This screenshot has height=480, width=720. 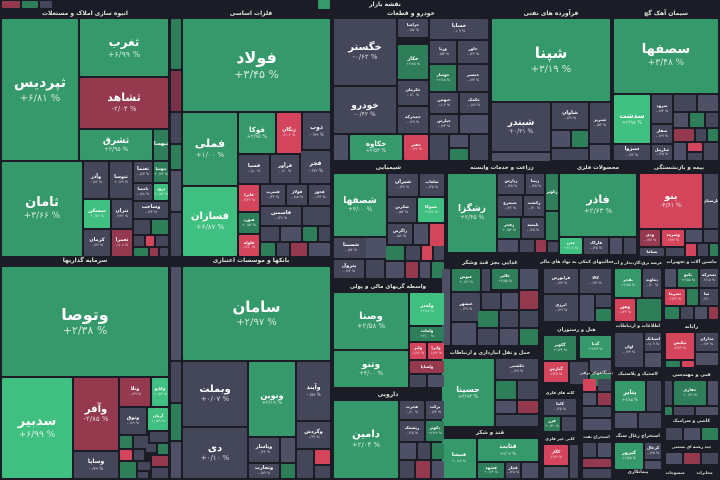 I want to click on tile-شبندر: شبندر +۰/۳۱ %, so click(x=521, y=127).